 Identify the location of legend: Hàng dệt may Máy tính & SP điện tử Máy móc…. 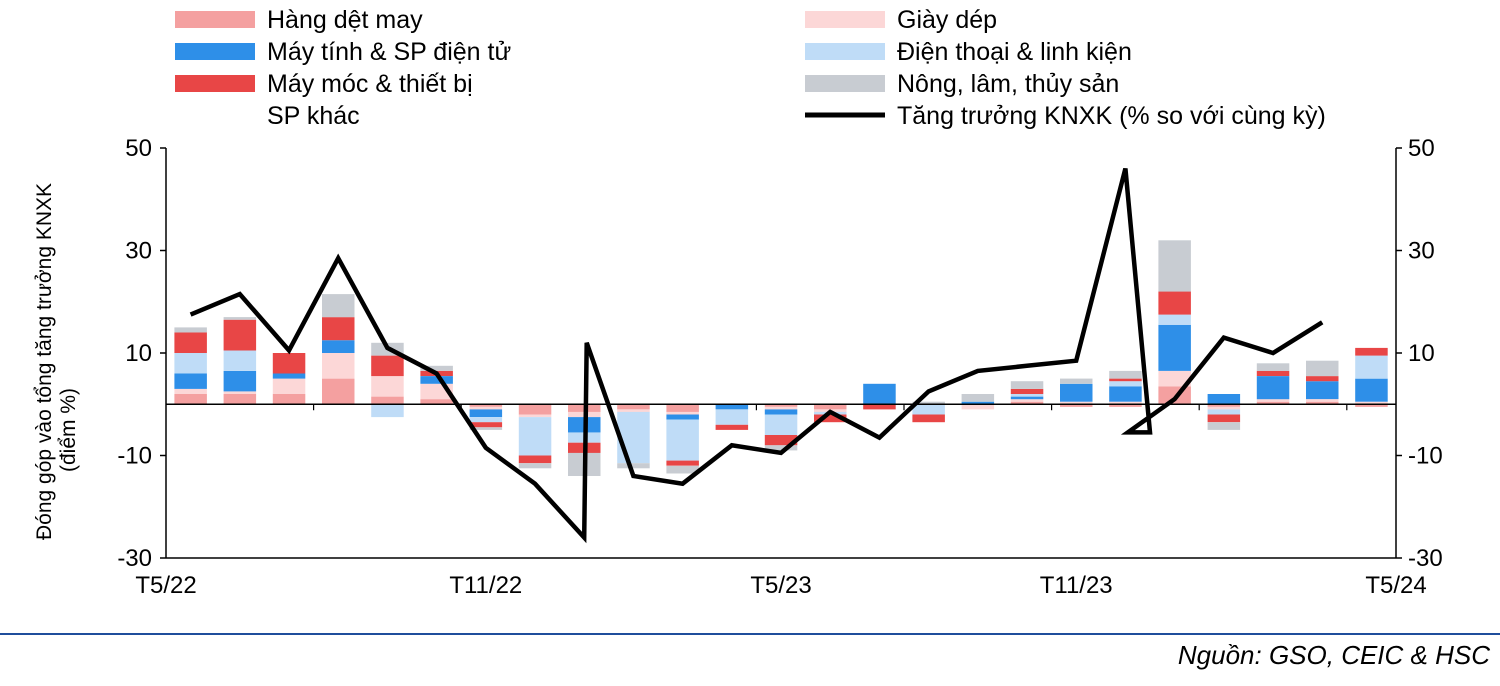
(750, 68).